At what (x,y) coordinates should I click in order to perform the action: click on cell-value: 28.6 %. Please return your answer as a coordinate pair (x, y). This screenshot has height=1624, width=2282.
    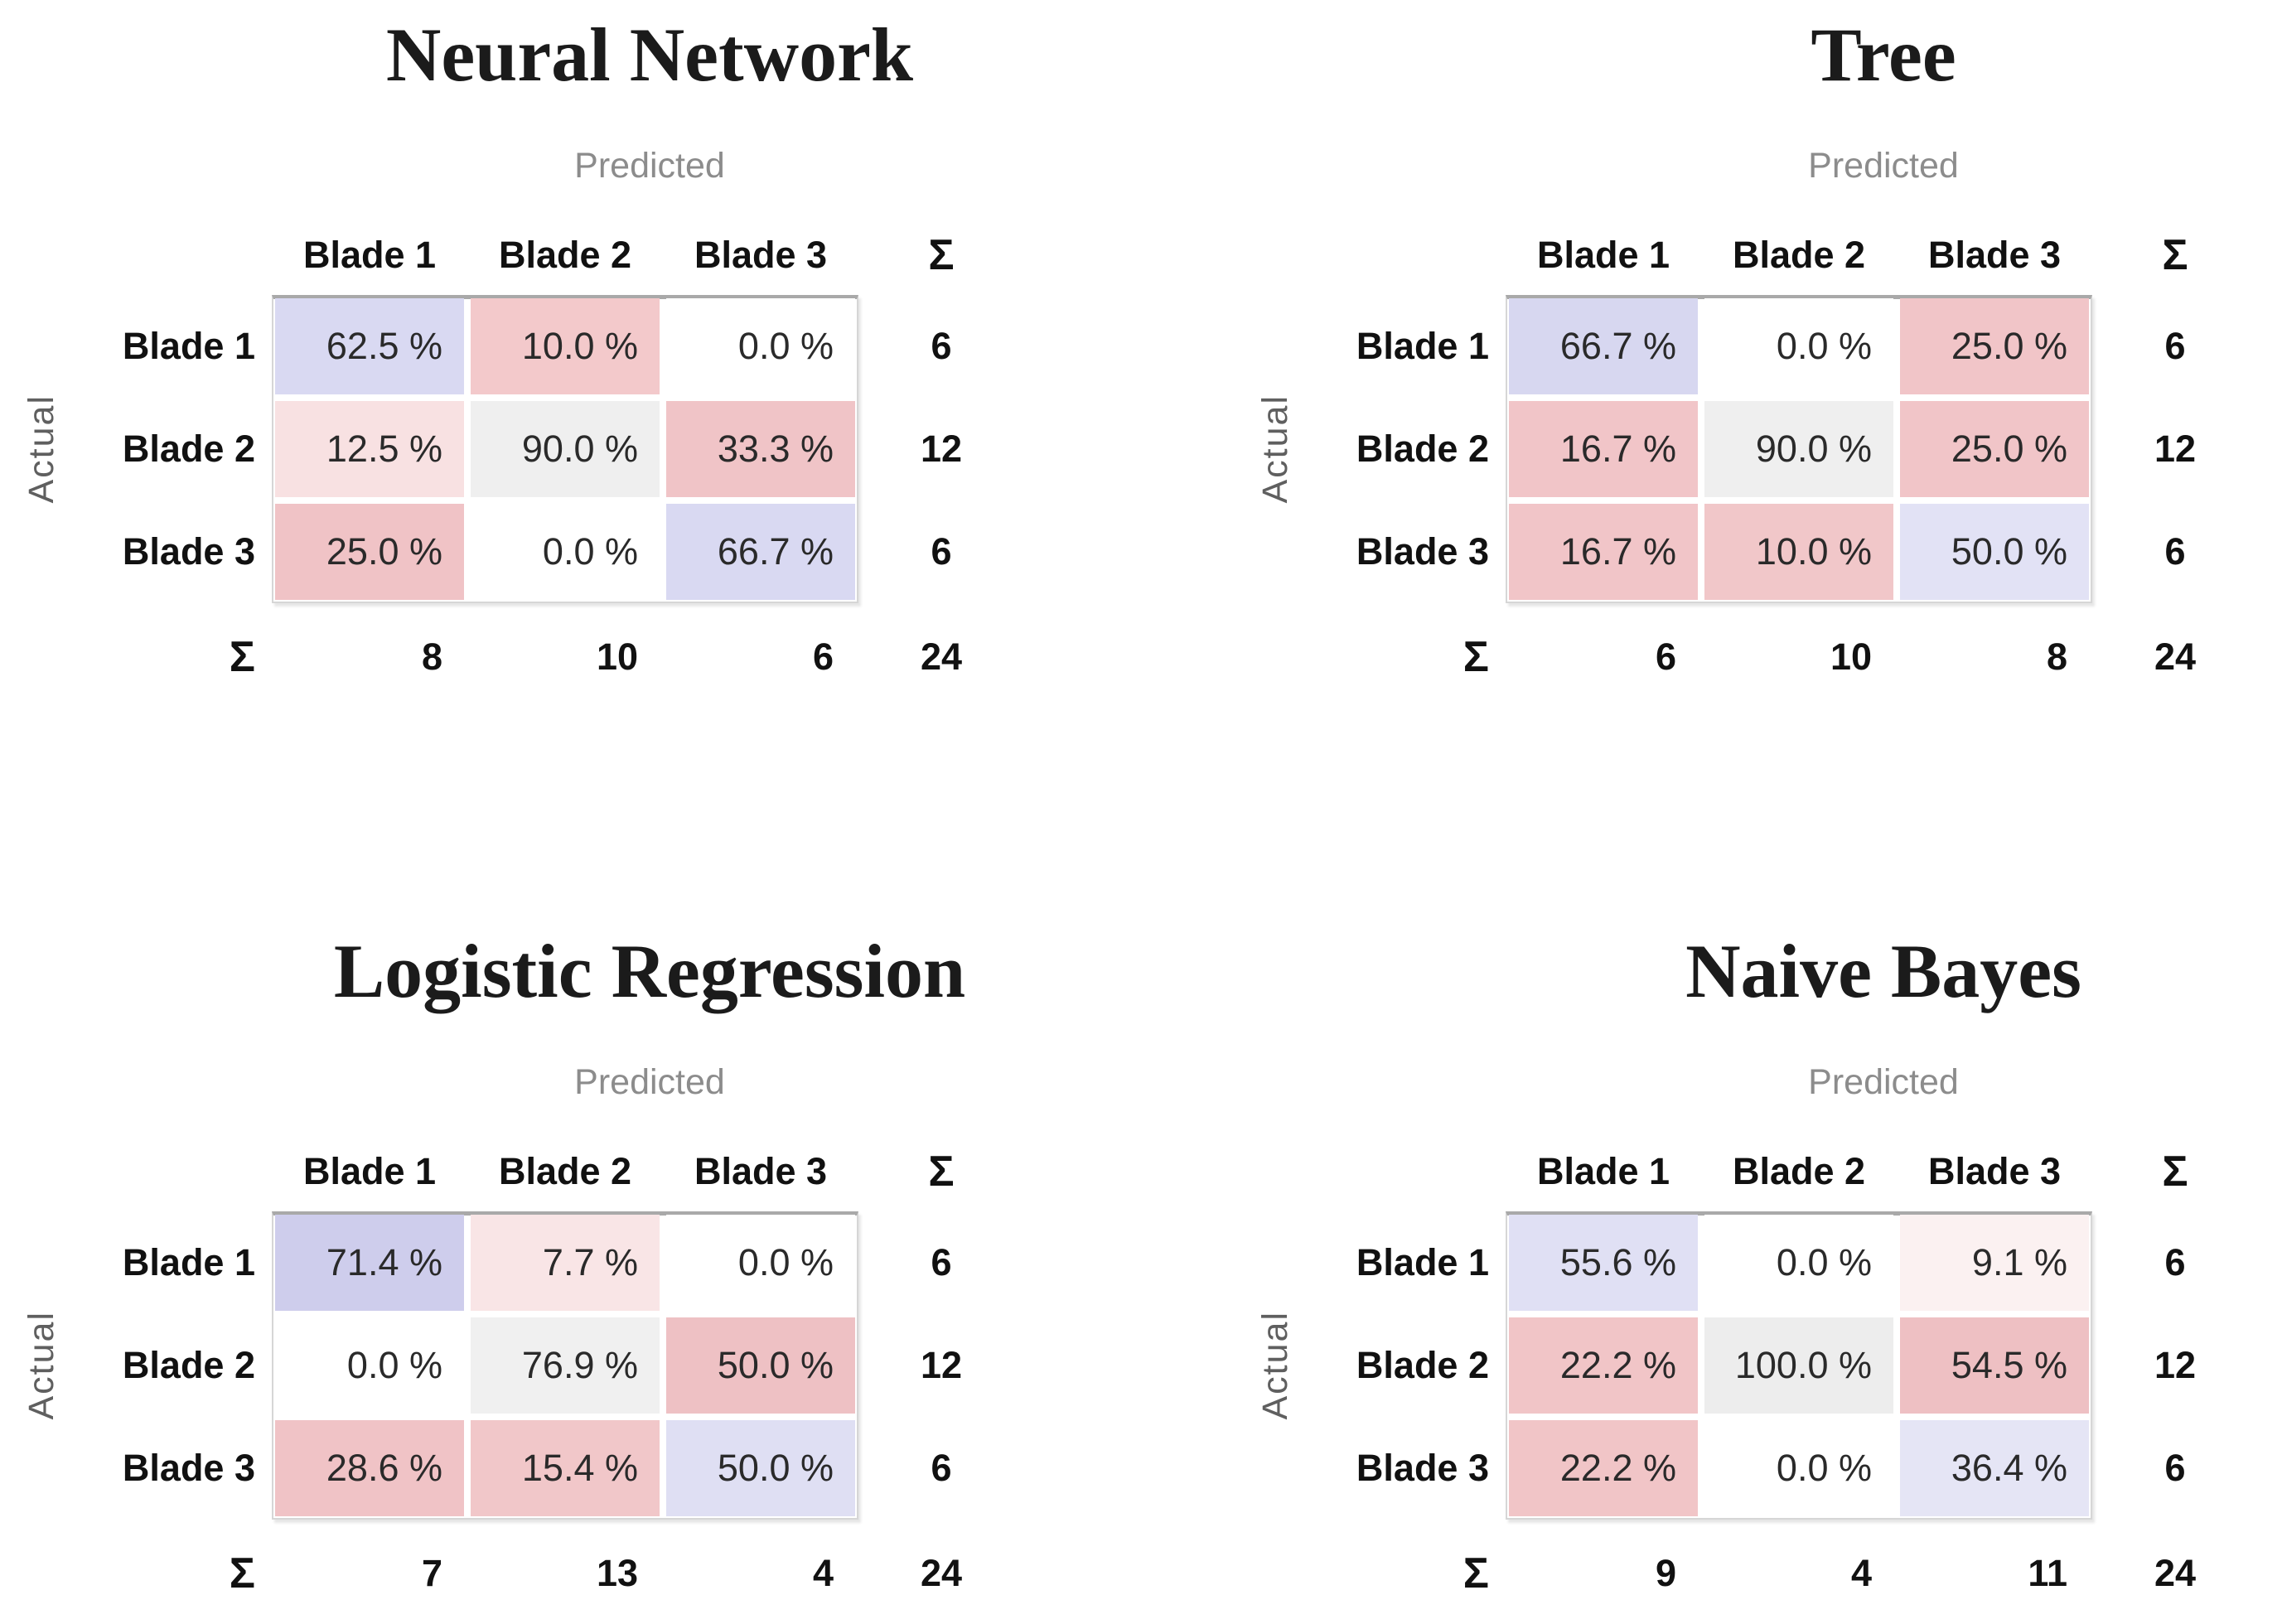
    Looking at the image, I should click on (370, 1468).